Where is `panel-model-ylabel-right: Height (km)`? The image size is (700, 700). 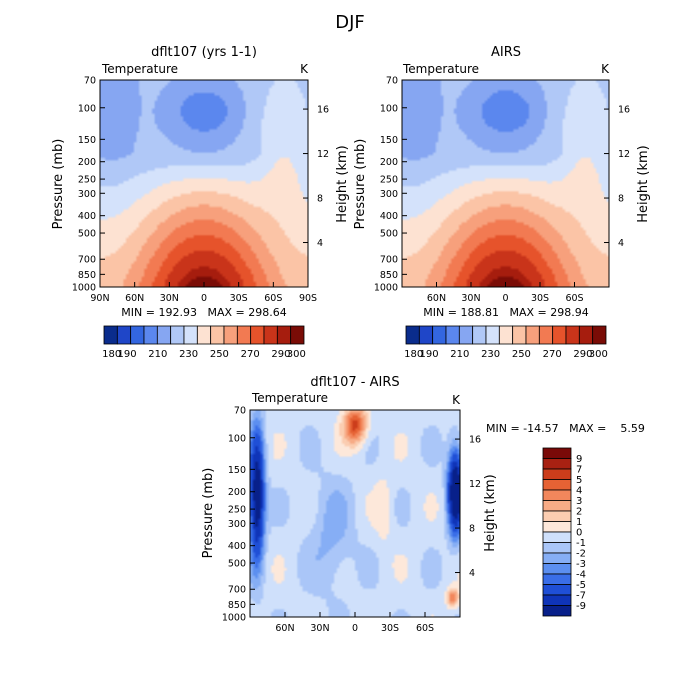
panel-model-ylabel-right: Height (km) is located at coordinates (342, 183).